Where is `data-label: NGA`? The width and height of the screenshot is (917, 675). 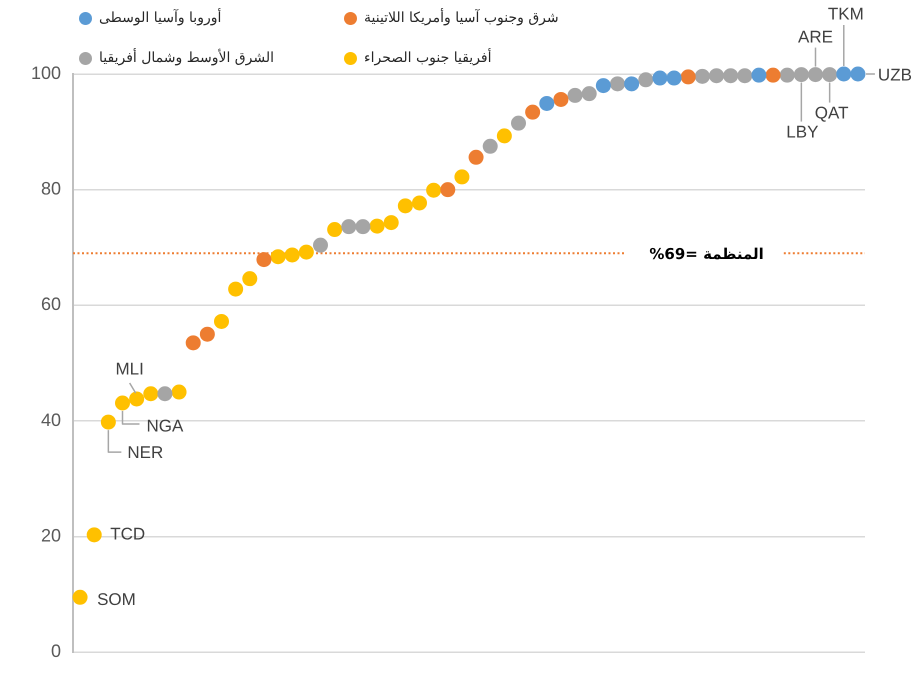 data-label: NGA is located at coordinates (165, 426).